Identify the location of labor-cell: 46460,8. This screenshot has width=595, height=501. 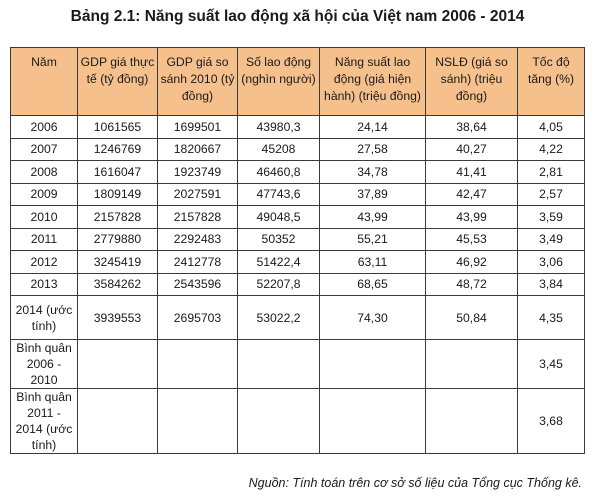
(278, 172).